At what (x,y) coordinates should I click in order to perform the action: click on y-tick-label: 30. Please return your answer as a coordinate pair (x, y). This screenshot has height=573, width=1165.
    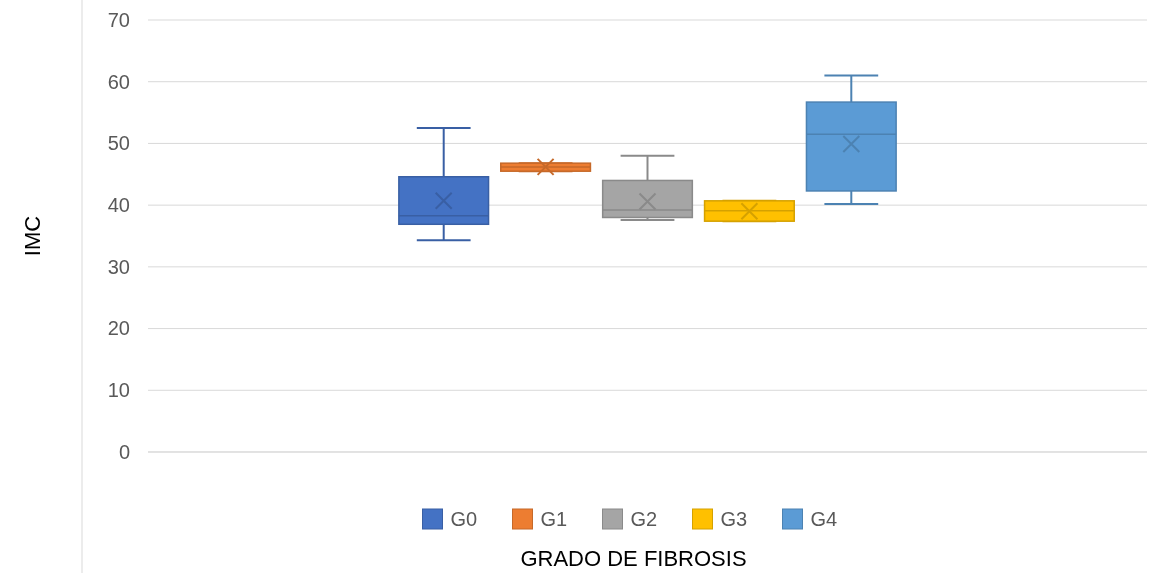
    Looking at the image, I should click on (118, 266).